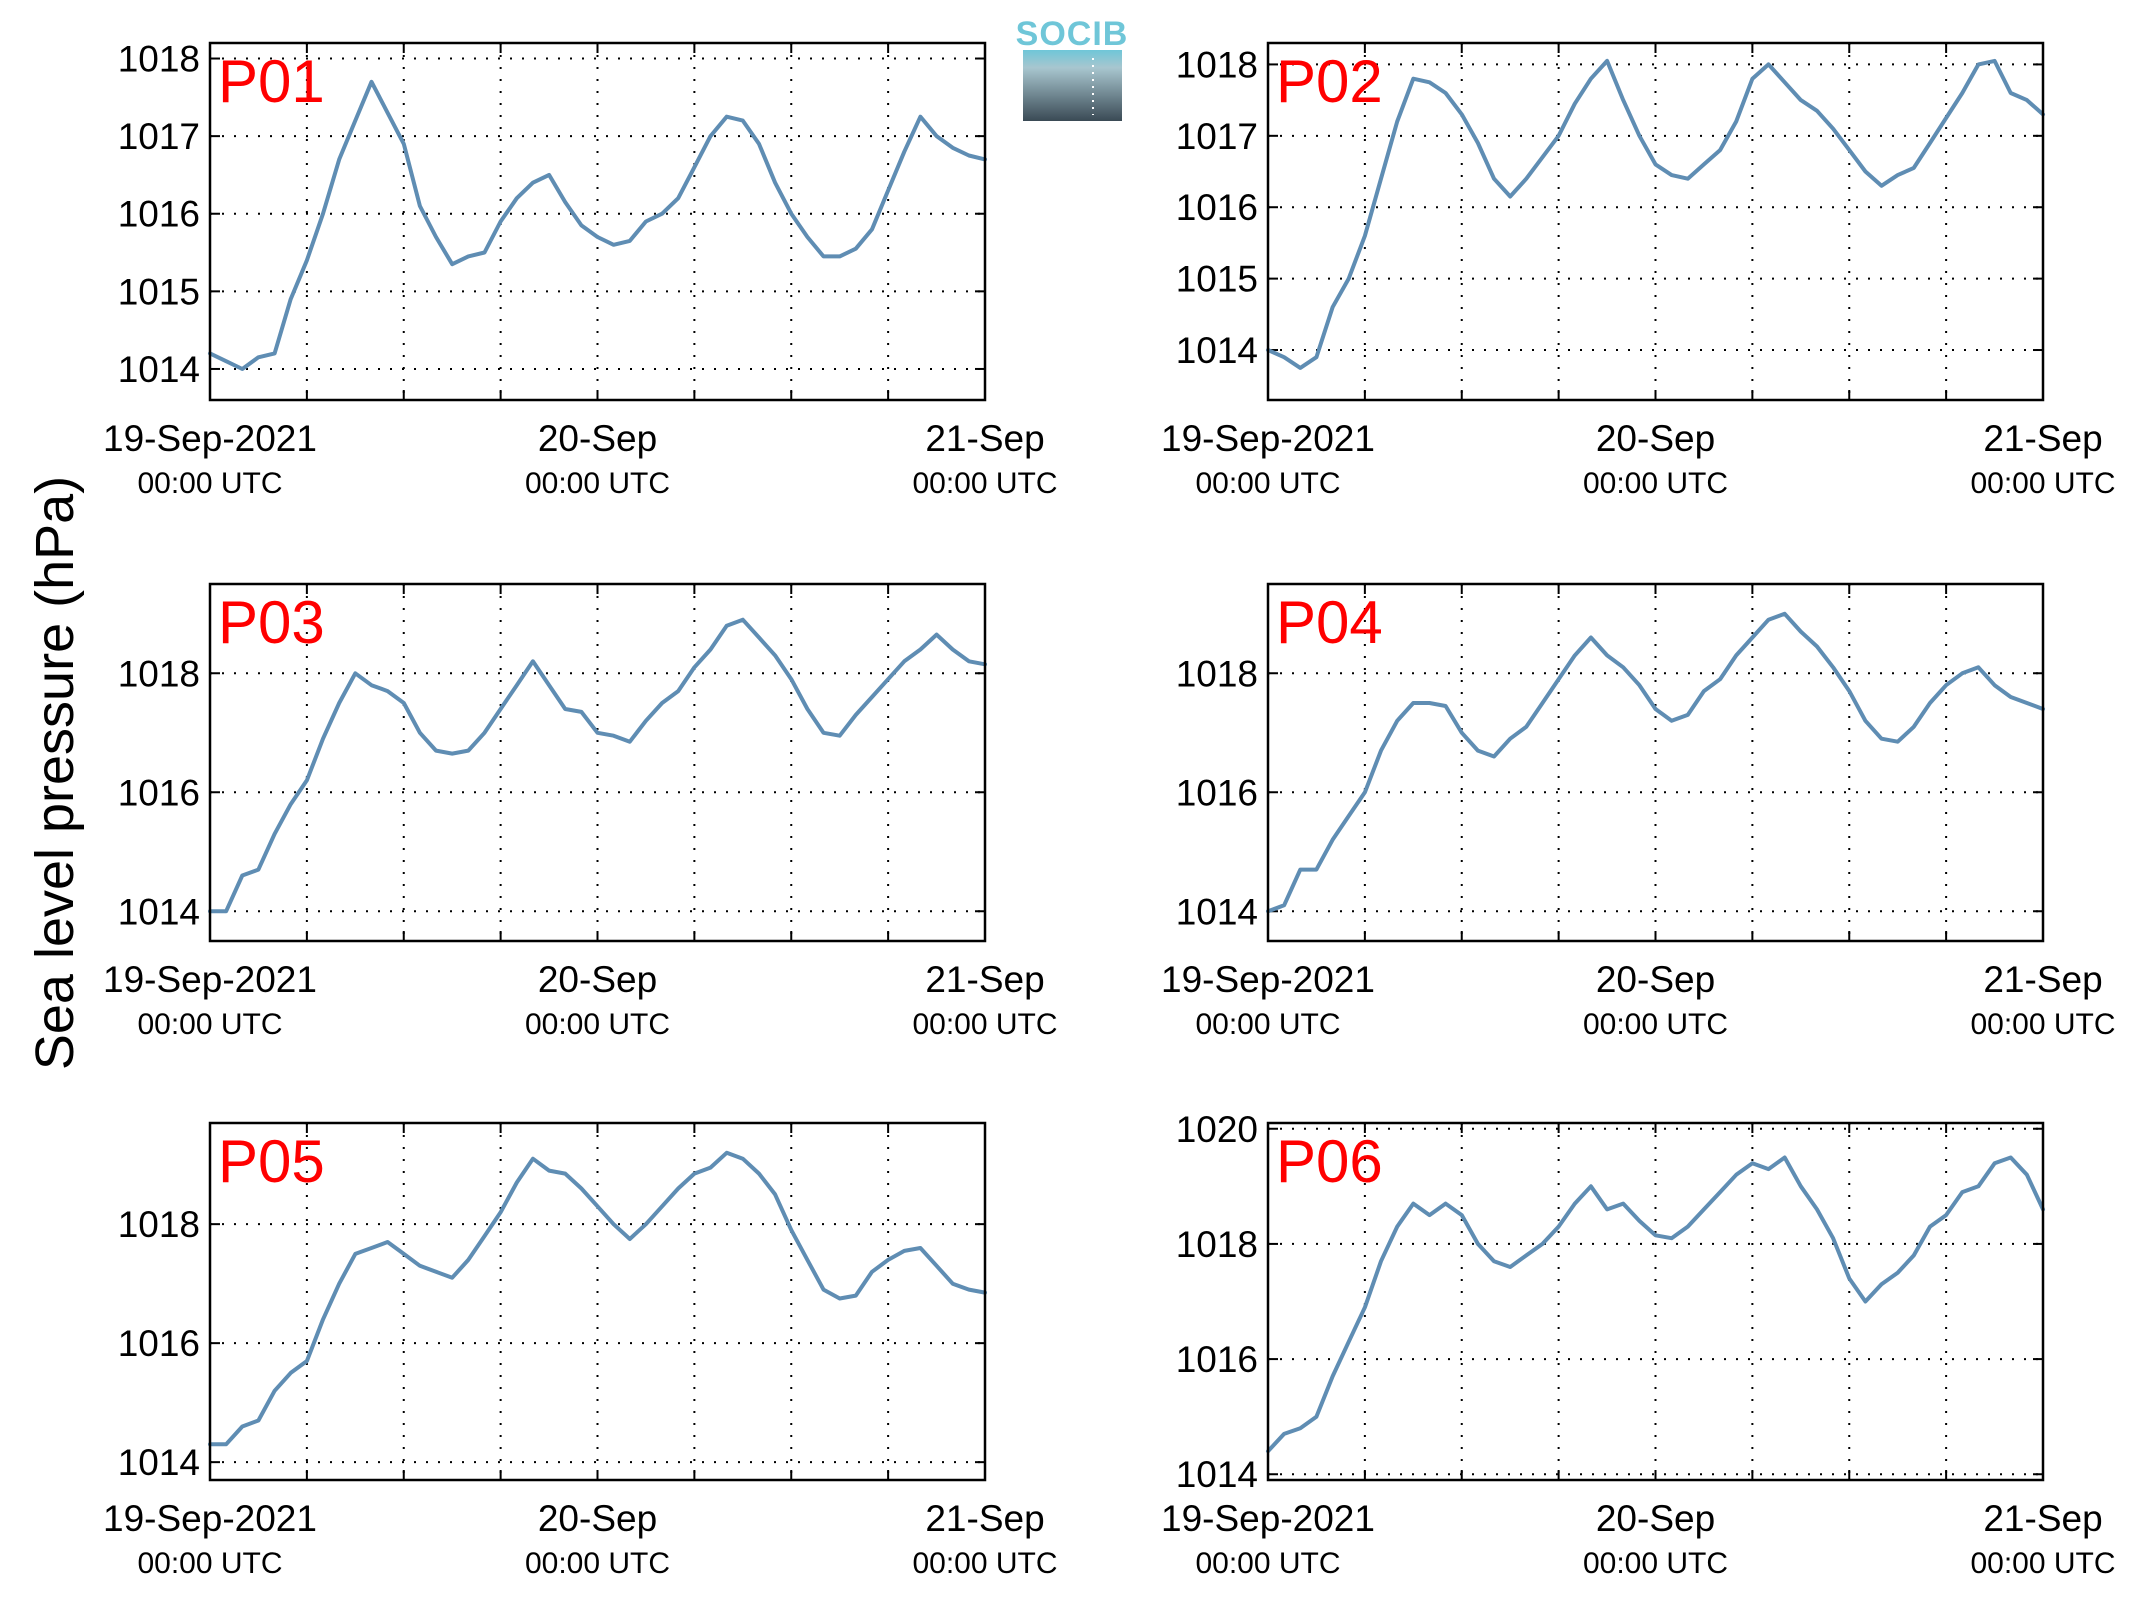  I want to click on y-tick-label: 1020, so click(1217, 1129).